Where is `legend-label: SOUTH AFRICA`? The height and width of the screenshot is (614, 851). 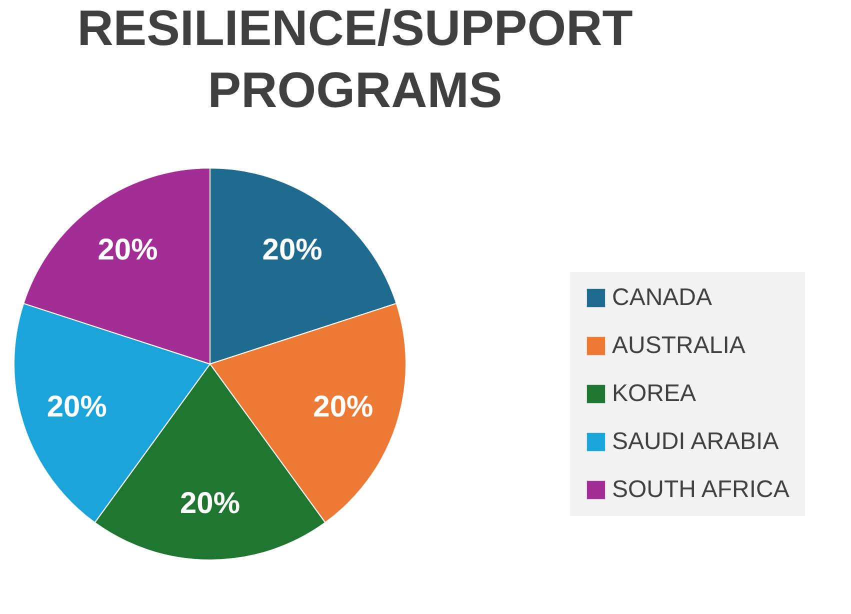 legend-label: SOUTH AFRICA is located at coordinates (701, 489).